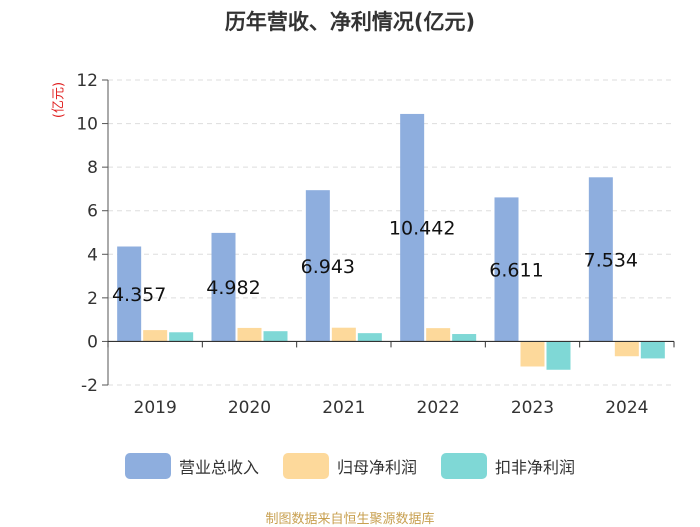  I want to click on bar-2-2023, so click(558, 355).